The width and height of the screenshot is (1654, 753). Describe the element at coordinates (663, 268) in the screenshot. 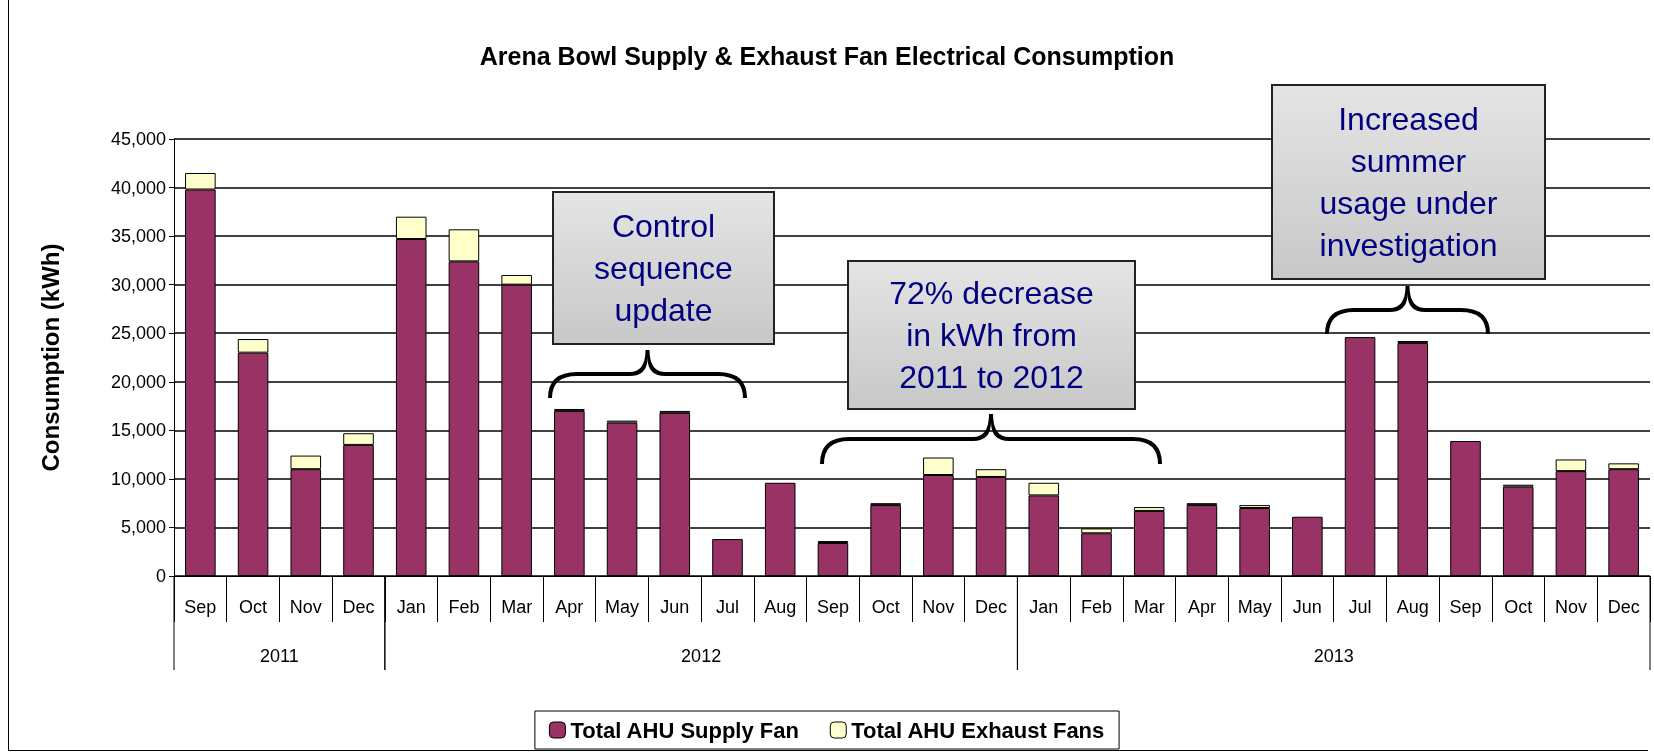

I see `annotation: Control sequence update` at that location.